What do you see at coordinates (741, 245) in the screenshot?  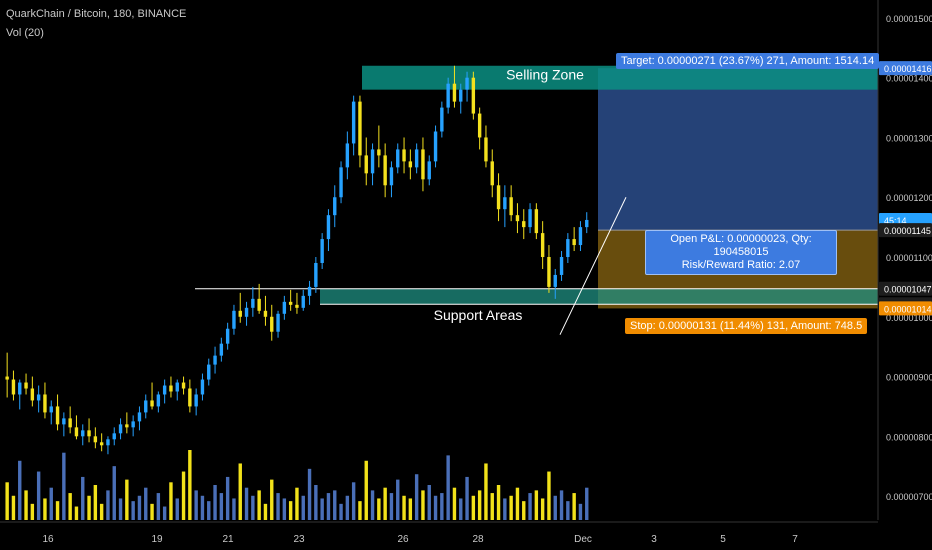 I see `pnl-line: Open P&L: 0.00000023, Qty: 190458015` at bounding box center [741, 245].